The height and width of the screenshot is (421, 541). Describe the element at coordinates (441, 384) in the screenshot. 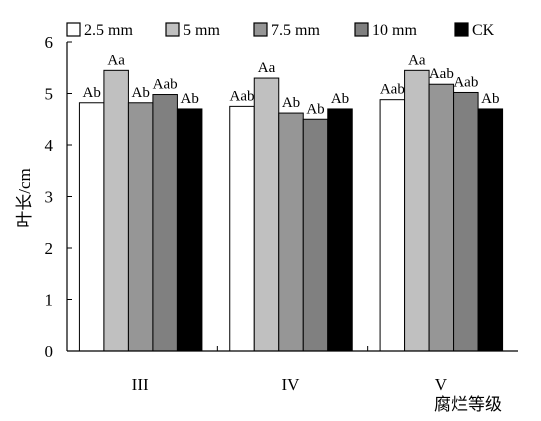

I see `x-tick-label: V` at that location.